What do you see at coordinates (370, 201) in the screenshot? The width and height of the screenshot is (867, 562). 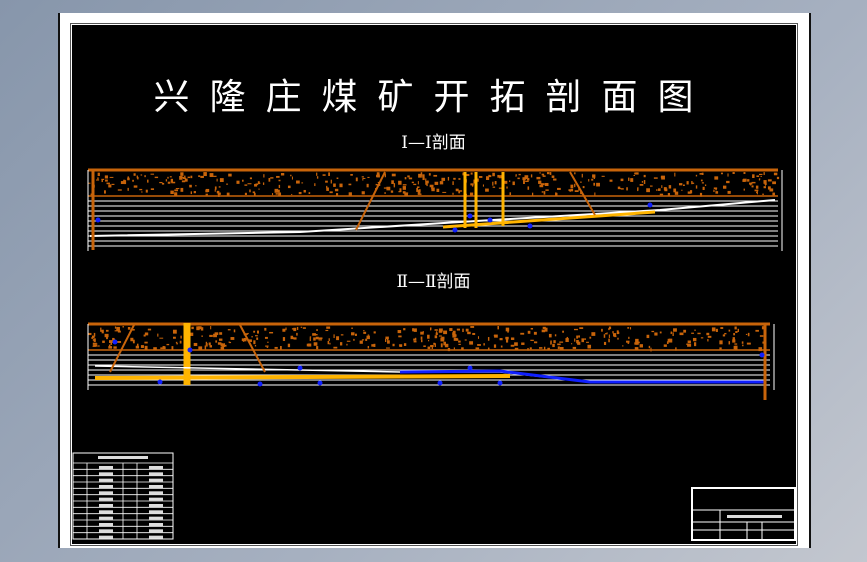 I see `inclined-fault` at bounding box center [370, 201].